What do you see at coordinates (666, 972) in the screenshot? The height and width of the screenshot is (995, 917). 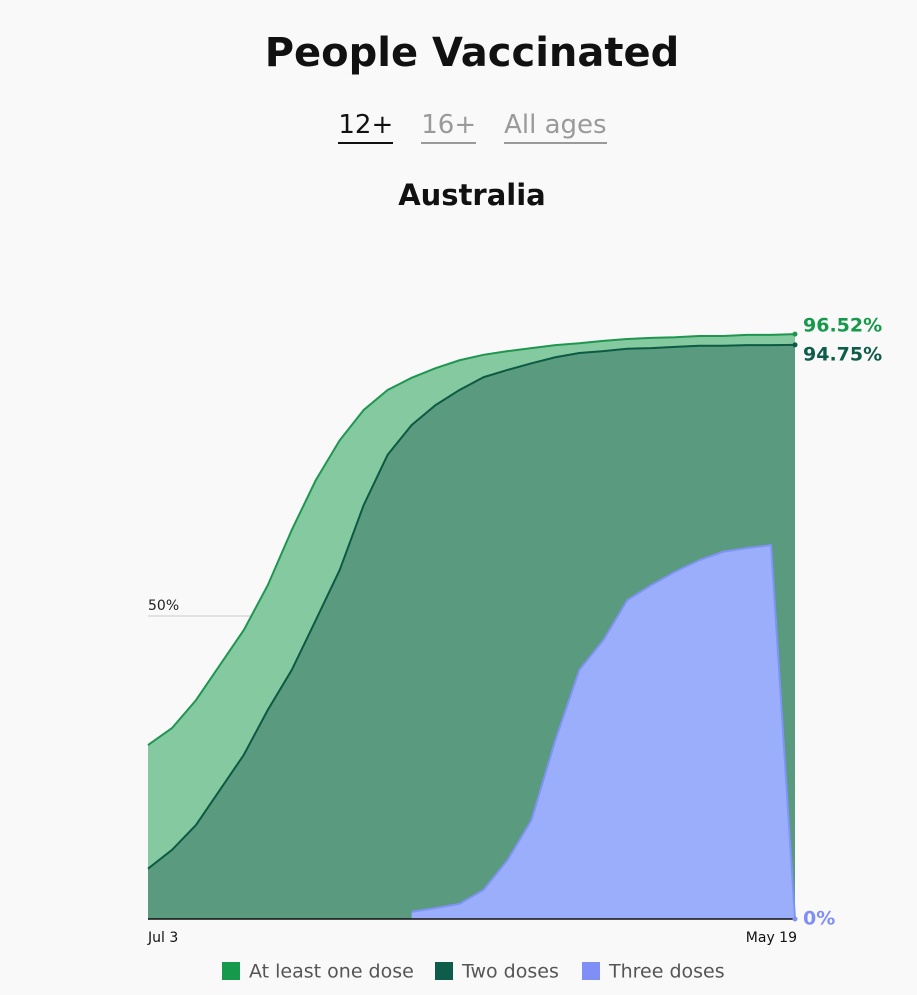 I see `legend-label: Three doses` at bounding box center [666, 972].